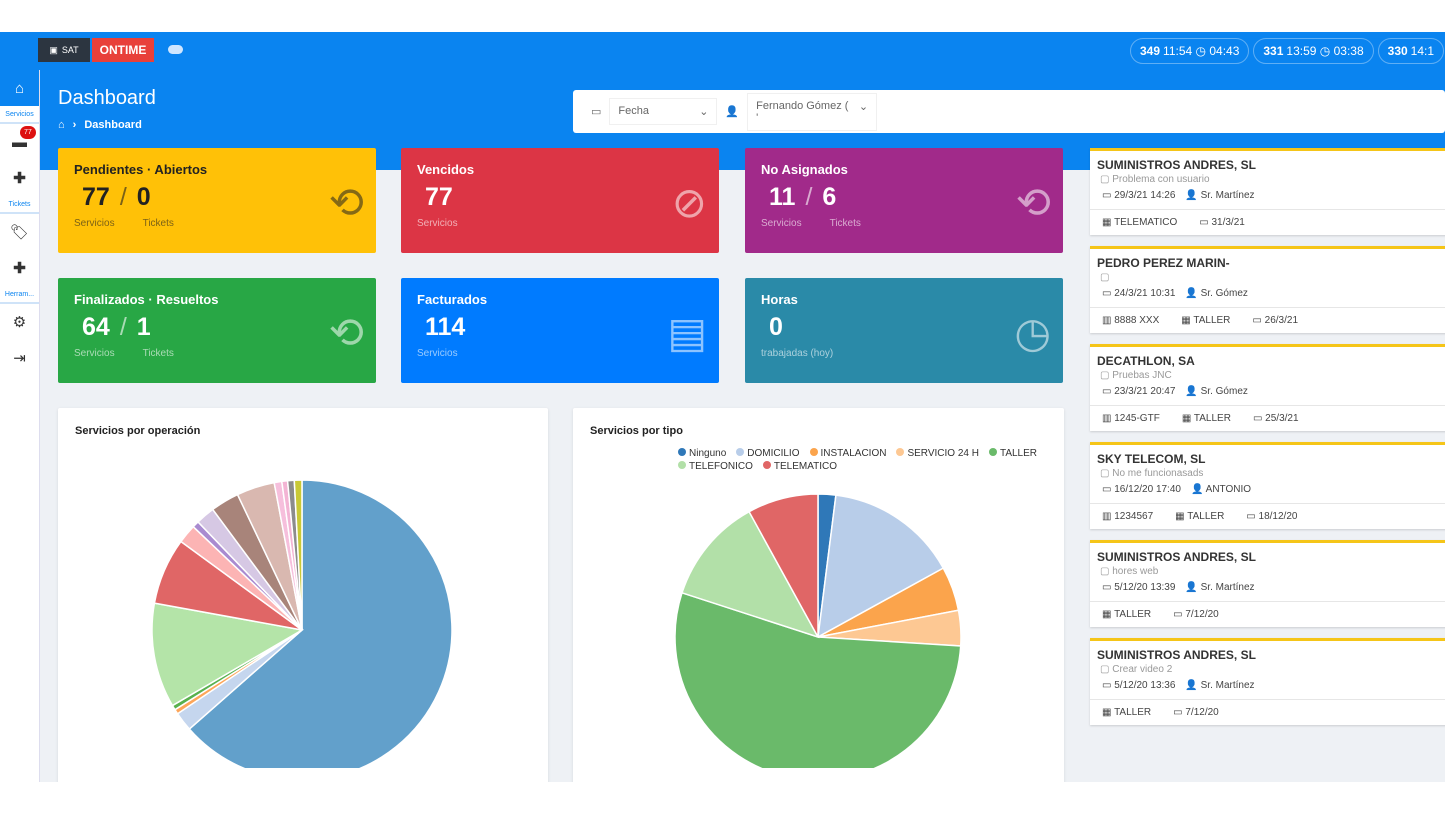  Describe the element at coordinates (19, 268) in the screenshot. I see `add-tool-icon: ✚` at that location.